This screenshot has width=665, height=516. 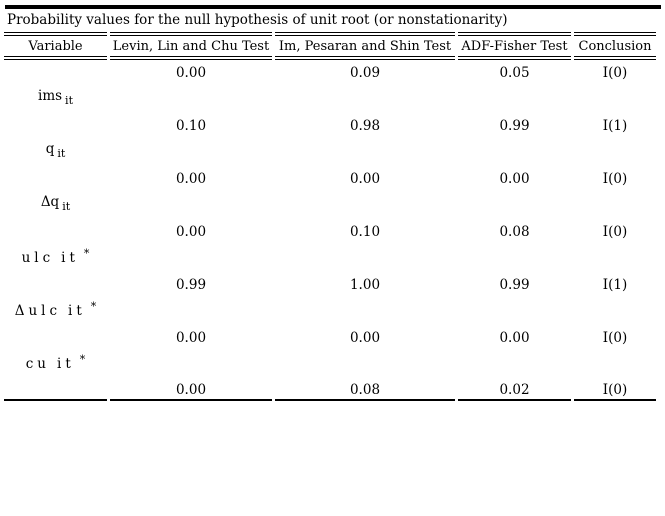 What do you see at coordinates (55, 256) in the screenshot?
I see `variable-label: ulc it *` at bounding box center [55, 256].